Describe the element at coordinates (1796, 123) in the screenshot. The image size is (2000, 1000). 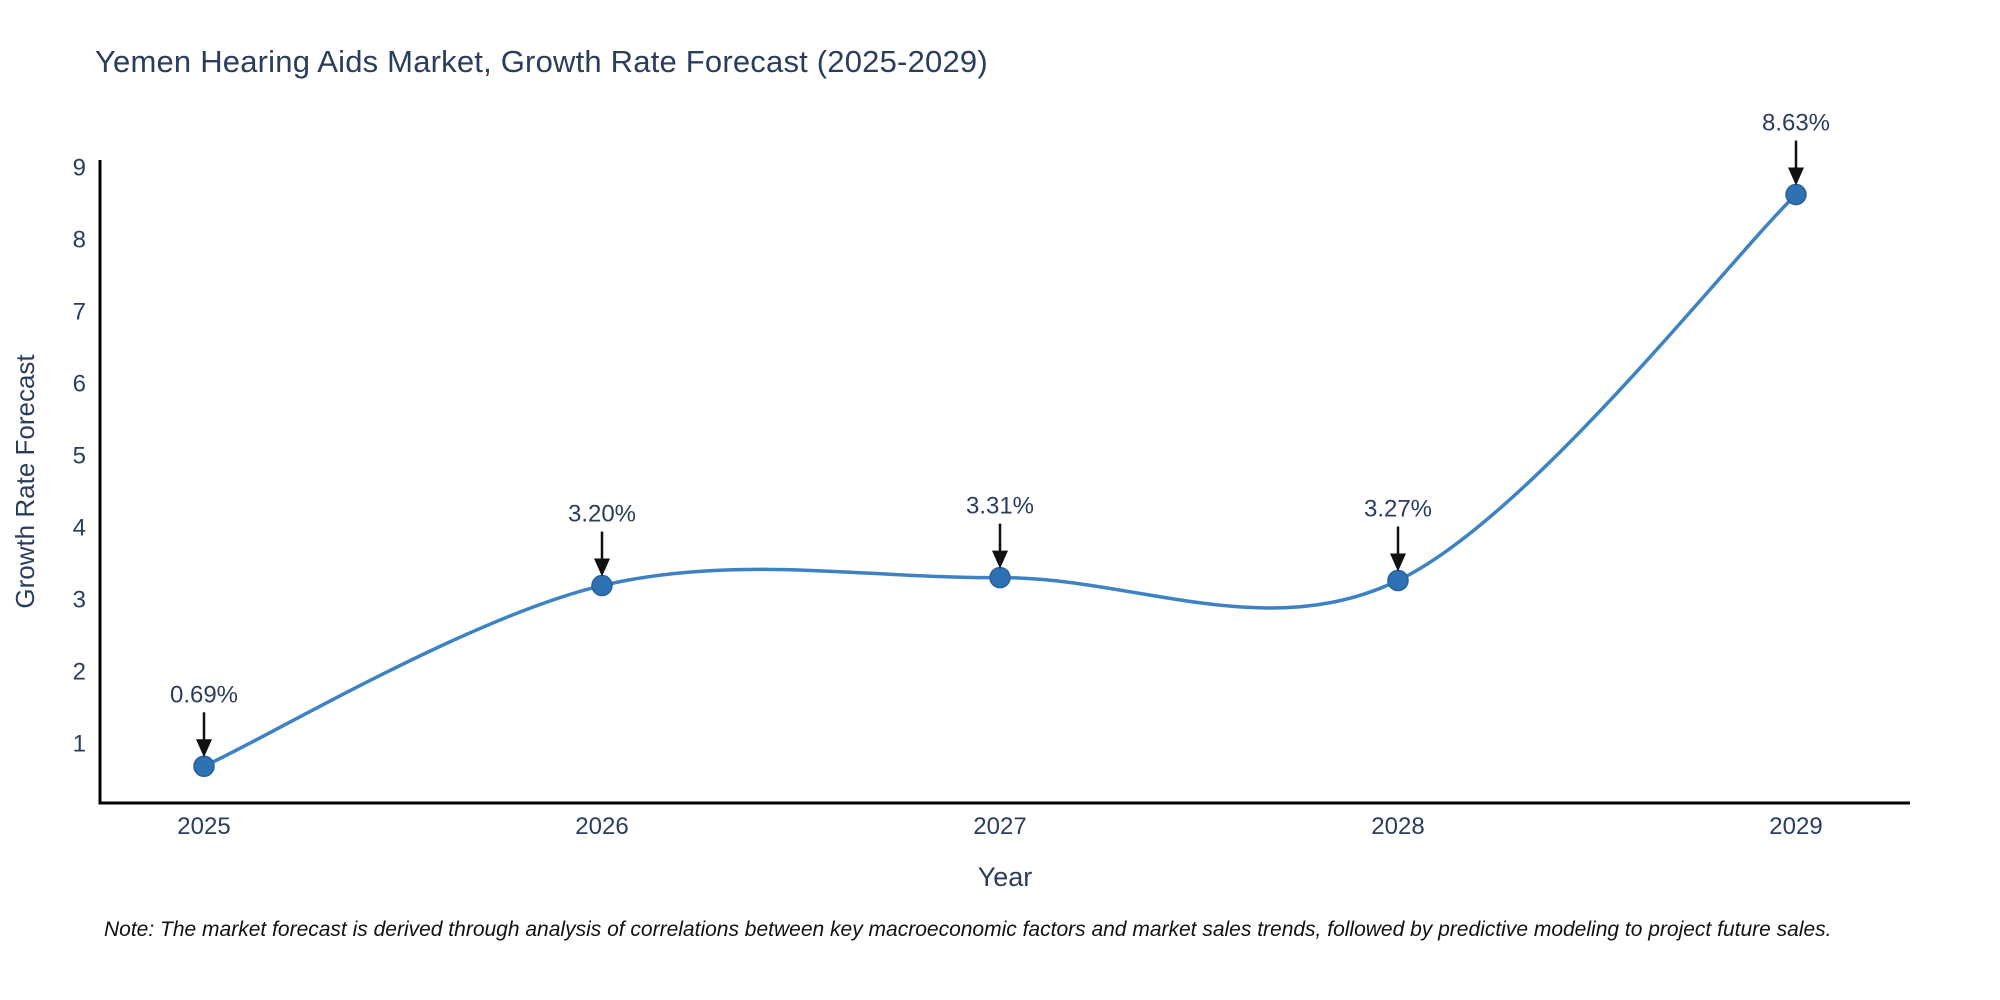
I see `point-value-label-2029: 8.63%` at that location.